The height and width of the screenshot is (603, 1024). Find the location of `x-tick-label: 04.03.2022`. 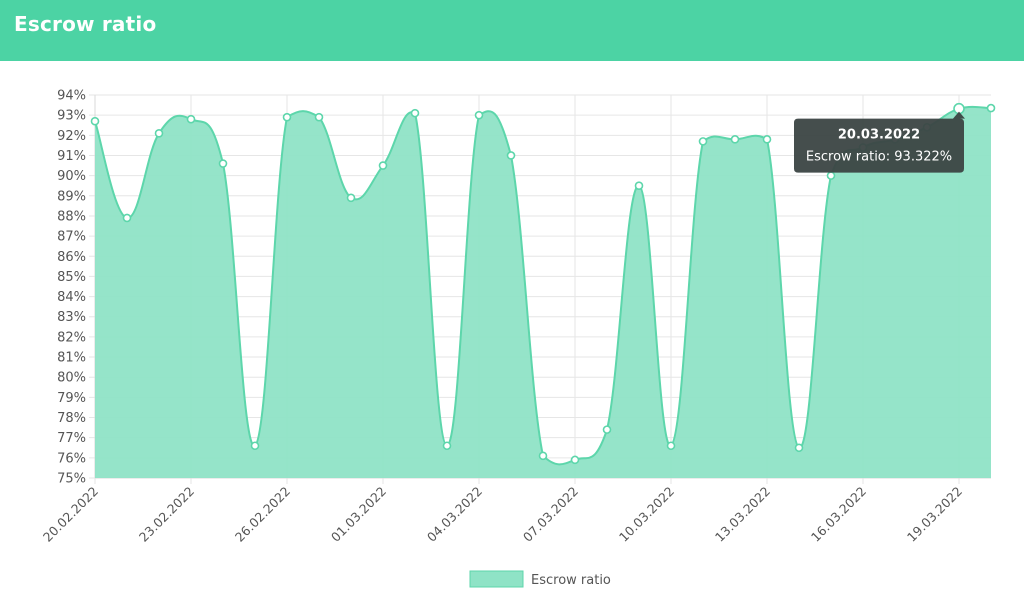

x-tick-label: 04.03.2022 is located at coordinates (454, 514).